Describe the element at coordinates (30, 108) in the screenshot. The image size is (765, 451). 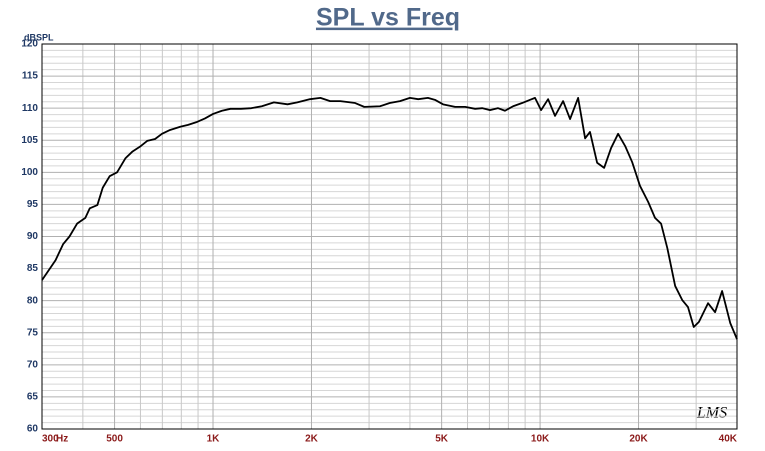
I see `y-tick-label: 110` at that location.